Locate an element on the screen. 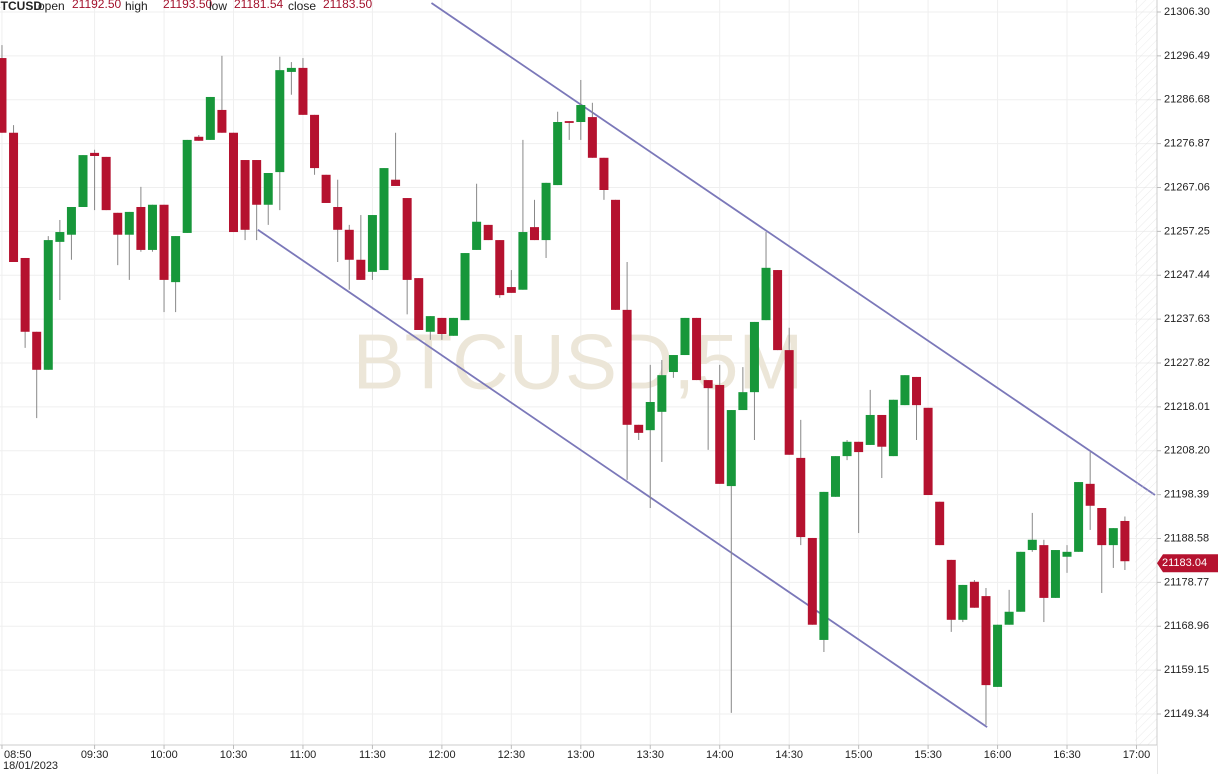 Image resolution: width=1222 pixels, height=774 pixels. y-tick-label: 21178.77 is located at coordinates (1186, 582).